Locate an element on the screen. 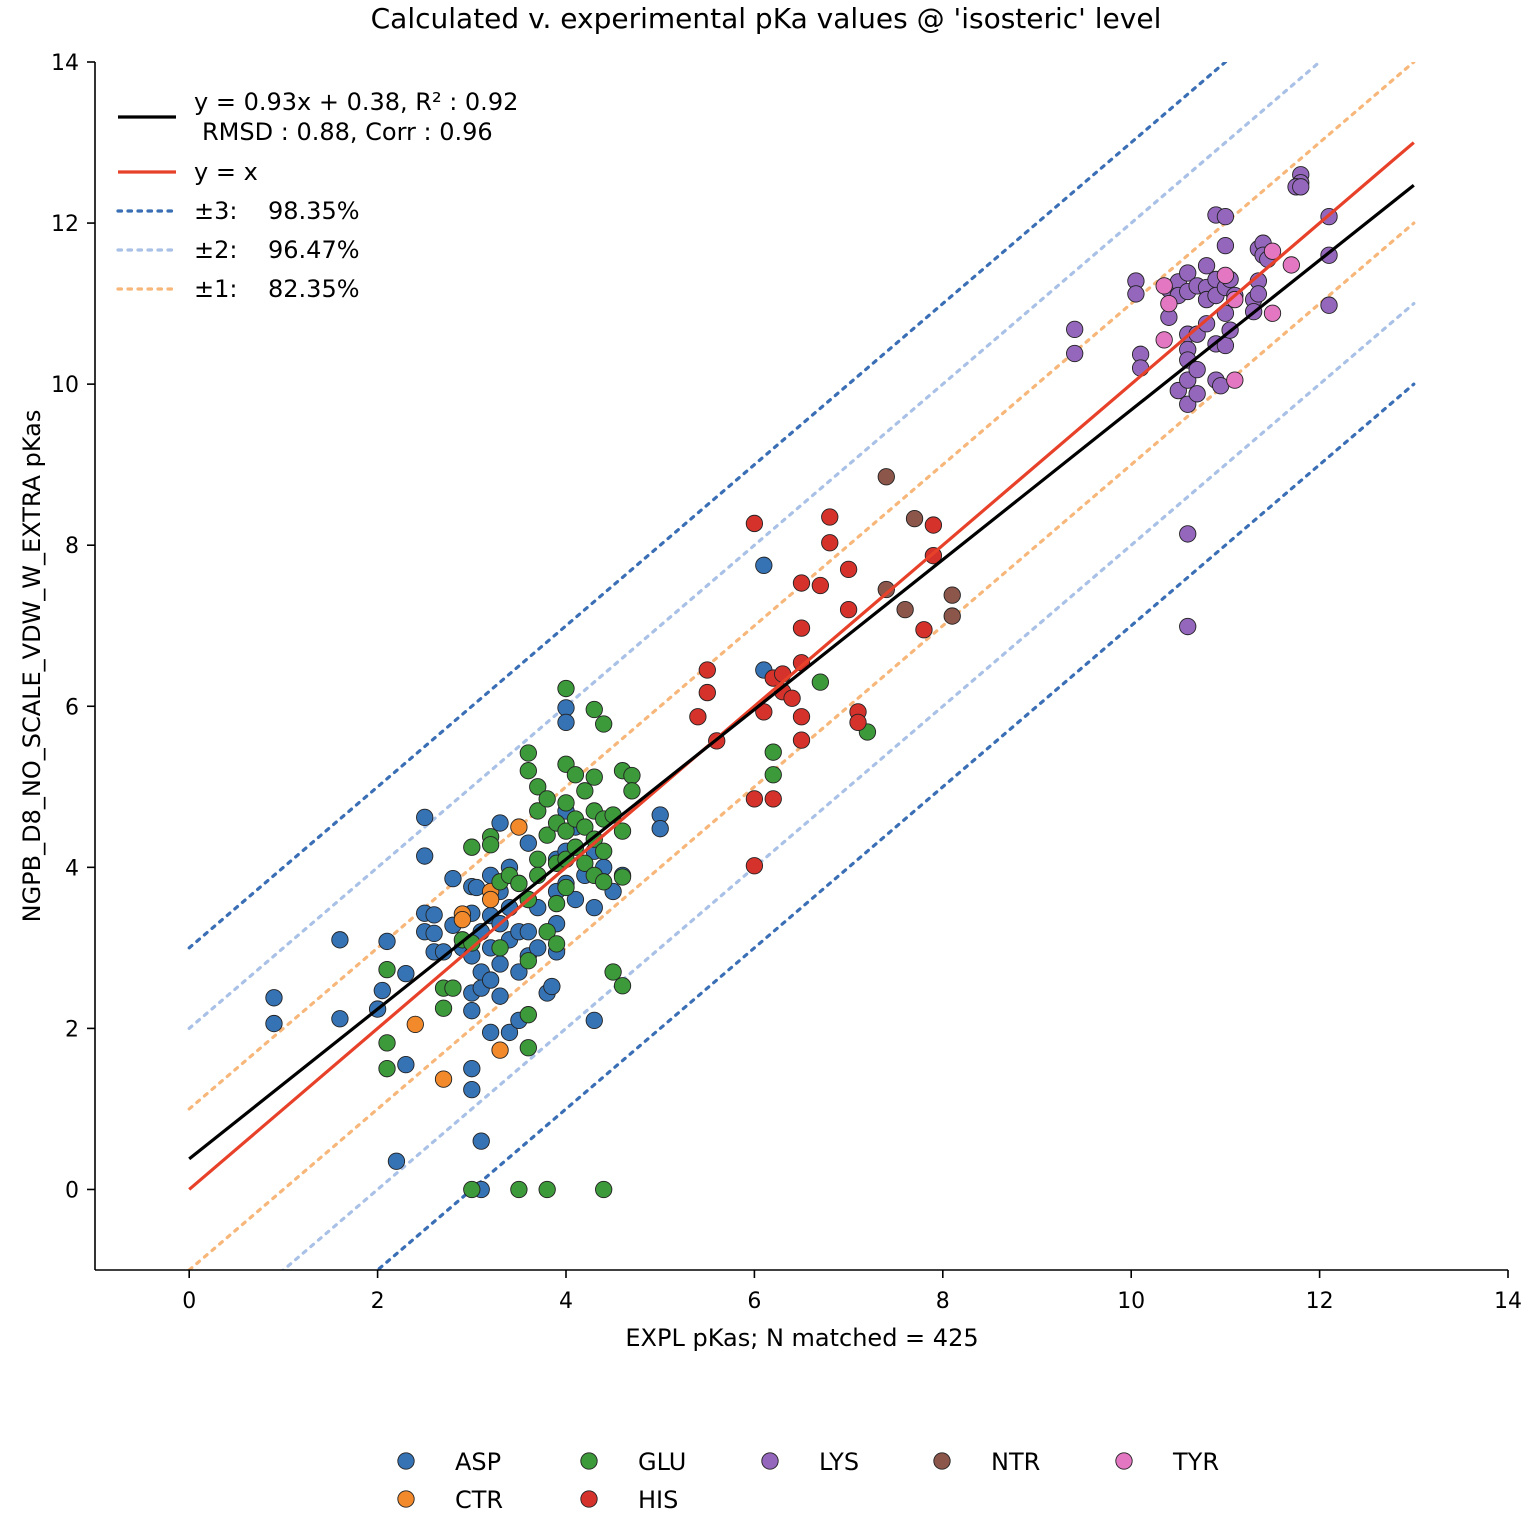 The image size is (1536, 1536). series-ntr is located at coordinates (919, 546).